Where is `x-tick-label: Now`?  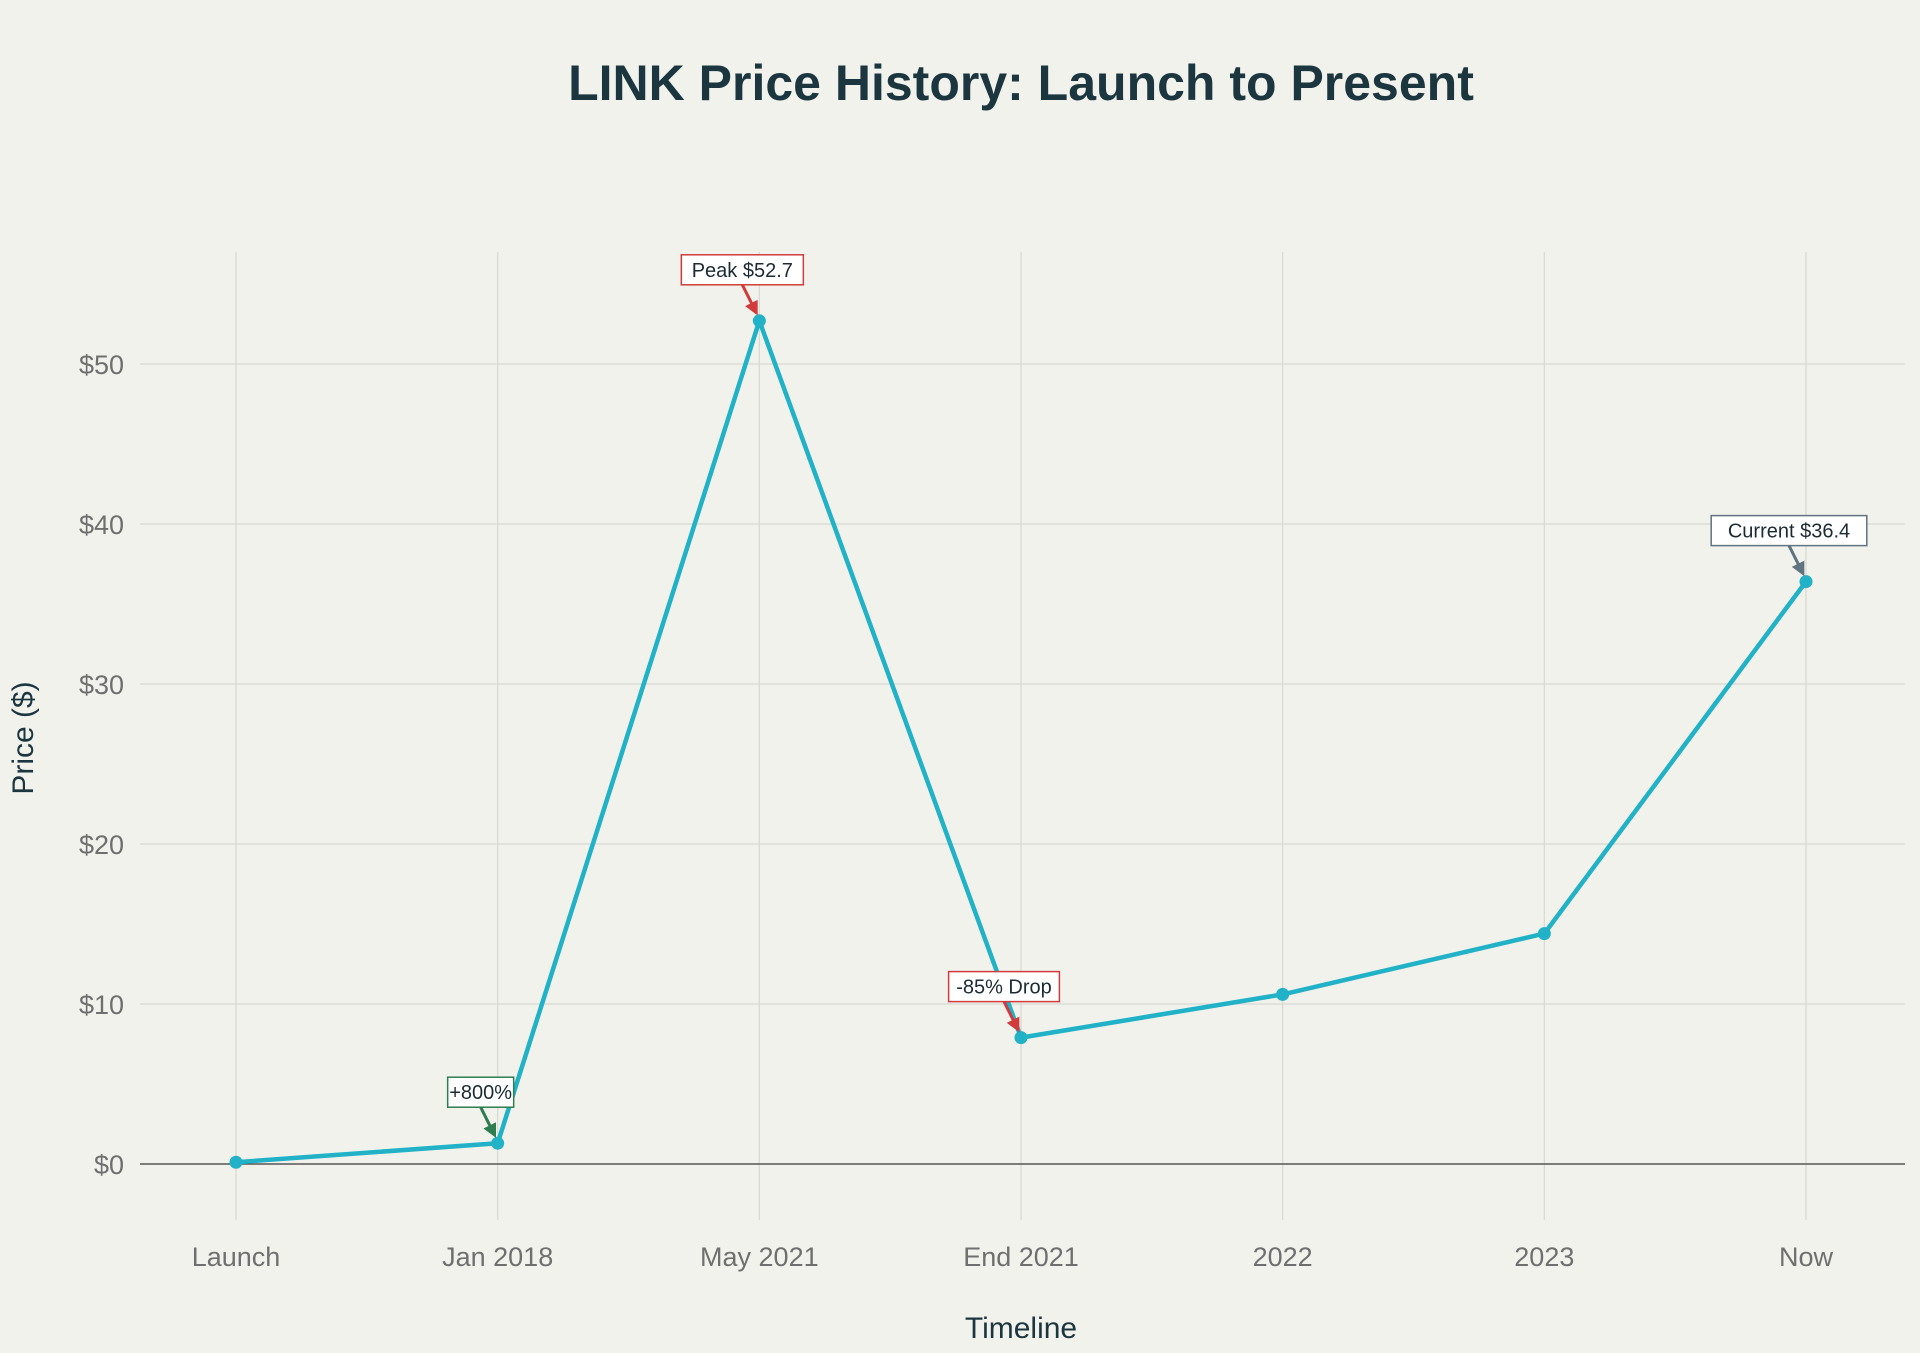
x-tick-label: Now is located at coordinates (1806, 1257).